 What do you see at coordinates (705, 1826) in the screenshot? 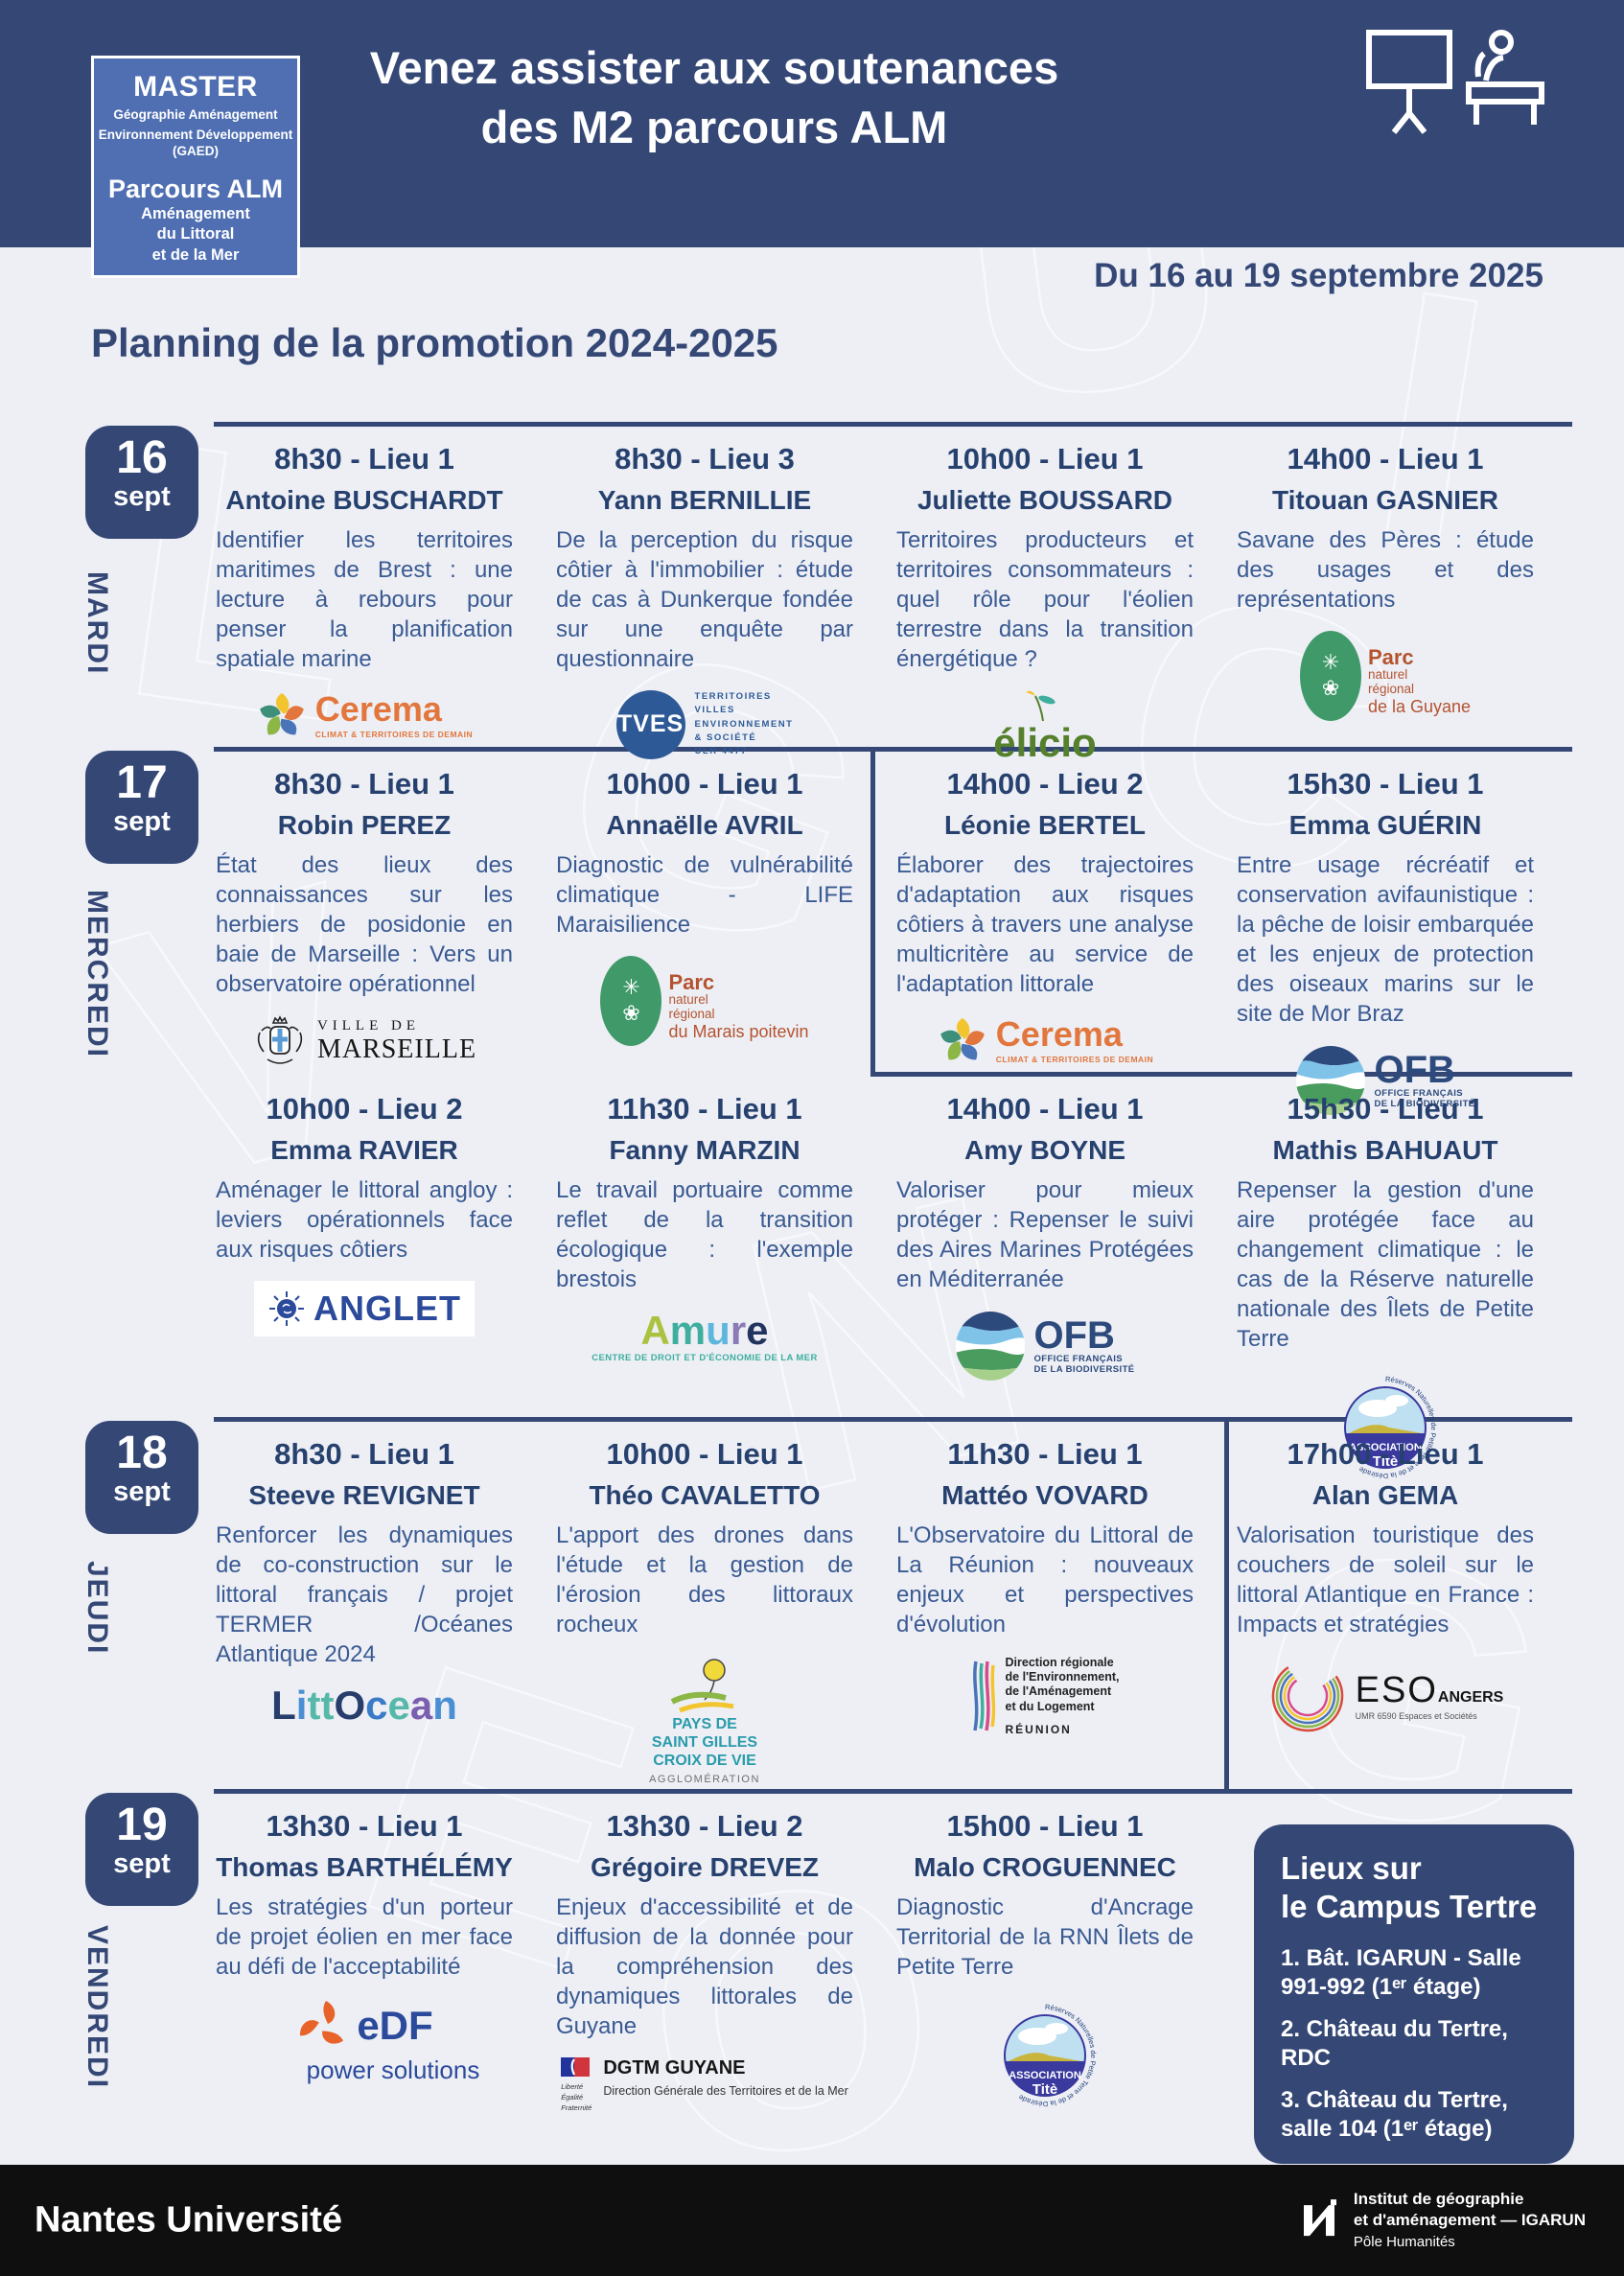
I see `session-time-location: 13h30 - Lieu 2` at bounding box center [705, 1826].